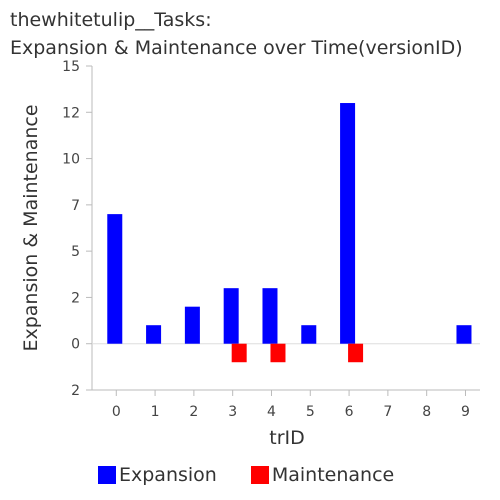 Image resolution: width=500 pixels, height=500 pixels. I want to click on y-tick-label: 7, so click(75, 206).